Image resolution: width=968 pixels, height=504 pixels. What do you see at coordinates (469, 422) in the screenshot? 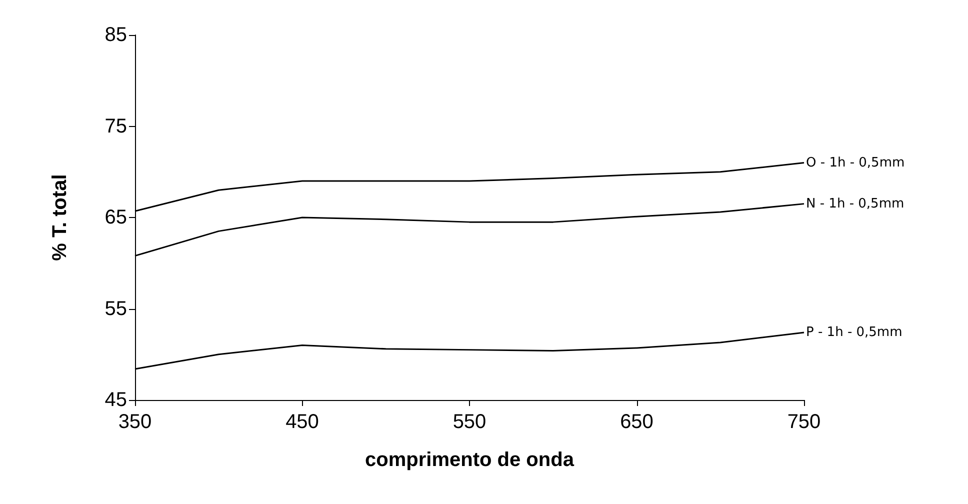
I see `x-tick-label: 550` at bounding box center [469, 422].